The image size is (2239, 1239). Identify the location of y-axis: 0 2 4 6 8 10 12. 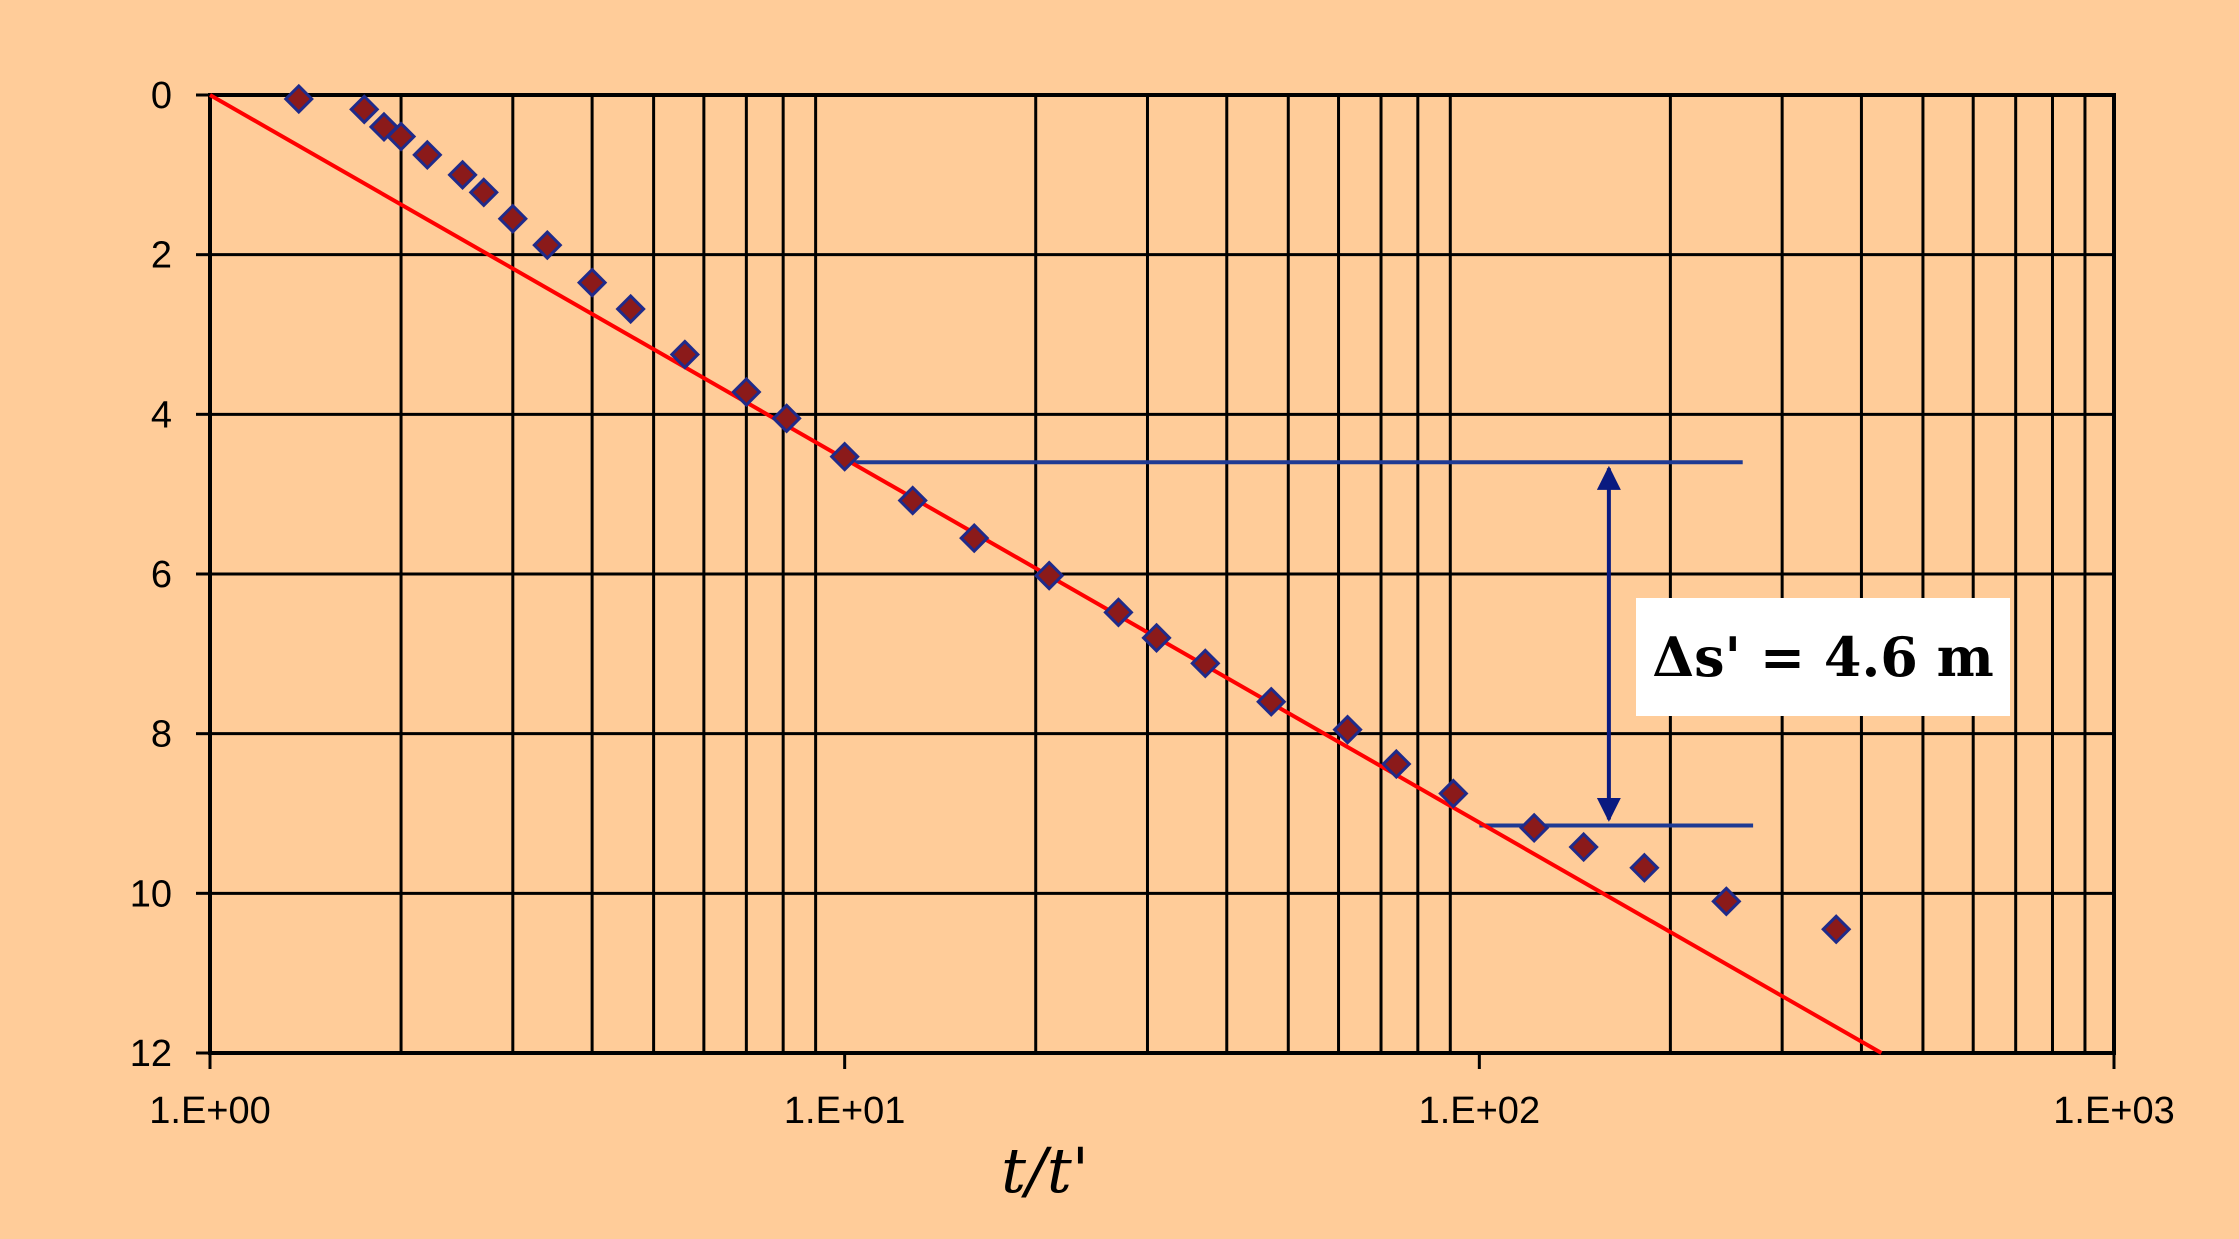
(170, 575).